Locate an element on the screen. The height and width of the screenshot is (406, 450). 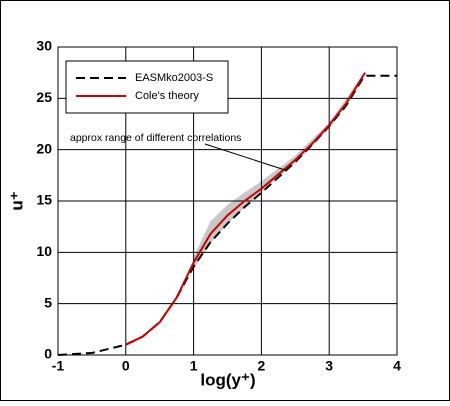
annotation: approx range of different correlations is located at coordinates (155, 138).